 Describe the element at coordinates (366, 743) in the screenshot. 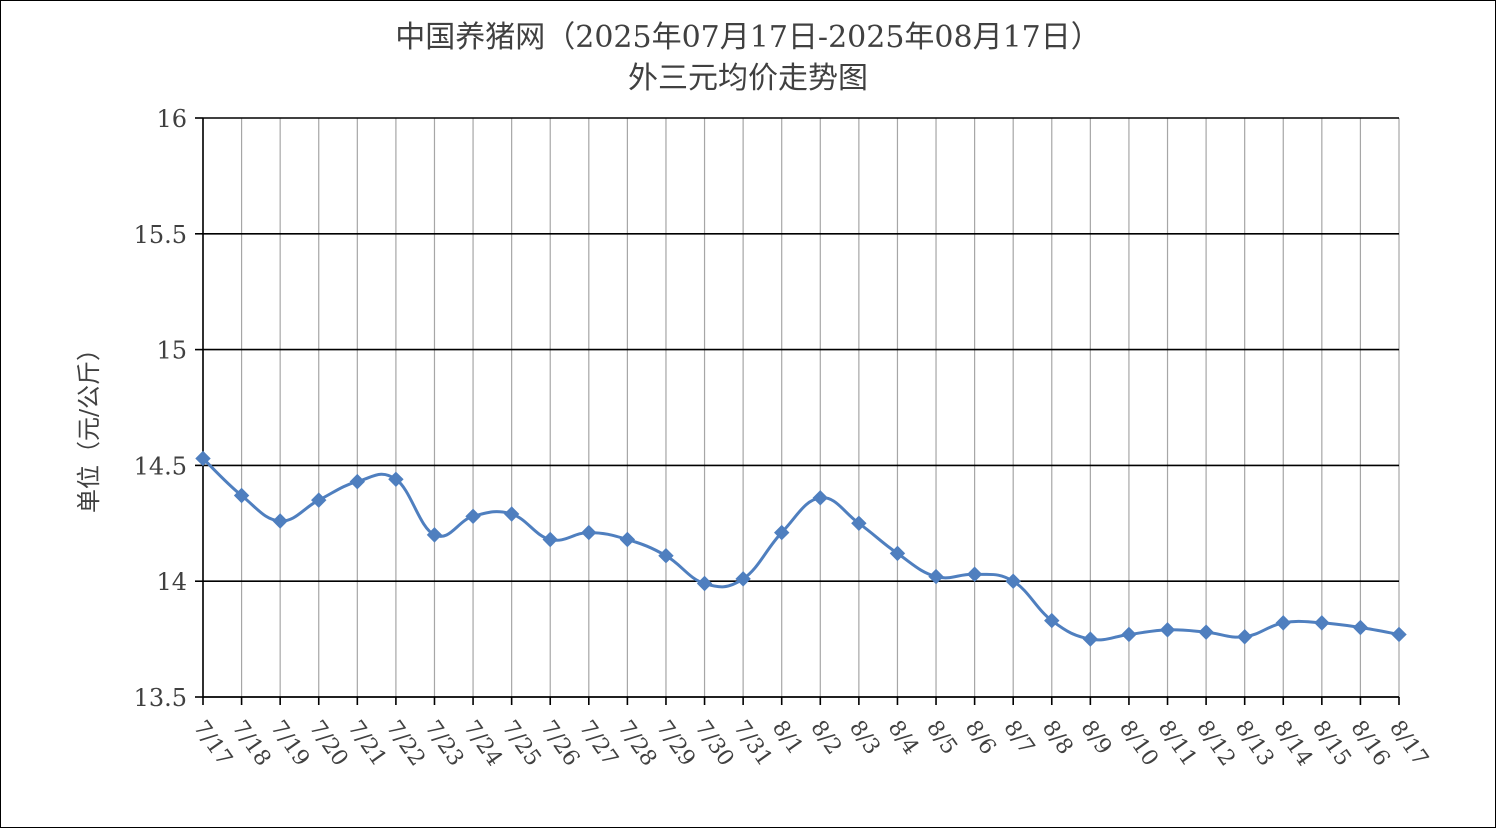

I see `x-tick-label: 7/21` at that location.